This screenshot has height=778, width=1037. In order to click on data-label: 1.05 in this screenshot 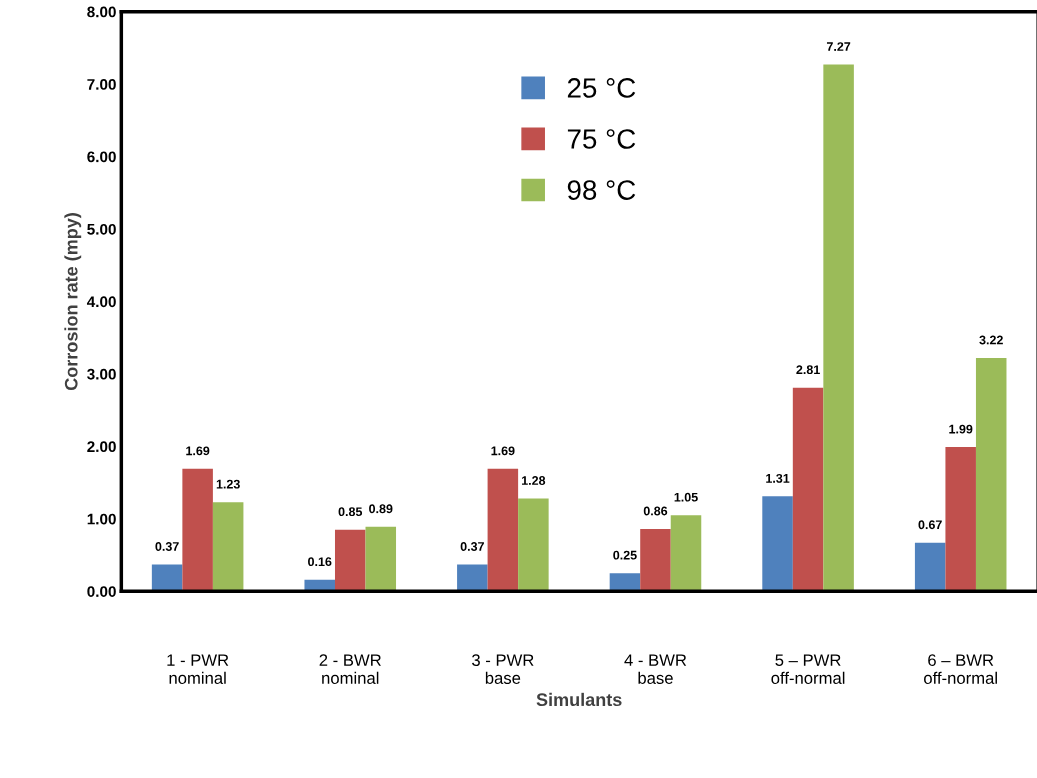, I will do `click(686, 497)`.